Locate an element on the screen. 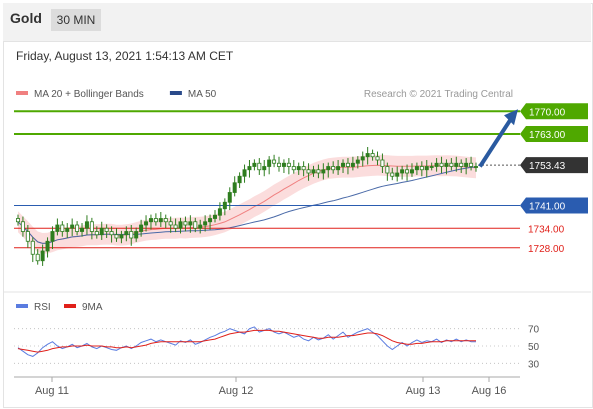 The width and height of the screenshot is (593, 409). x-tick-label: Aug 16 is located at coordinates (489, 391).